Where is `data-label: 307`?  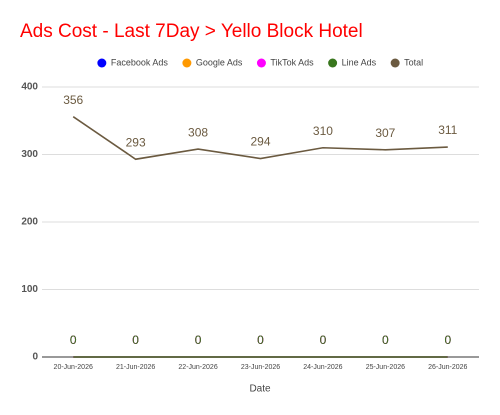
data-label: 307 is located at coordinates (385, 133).